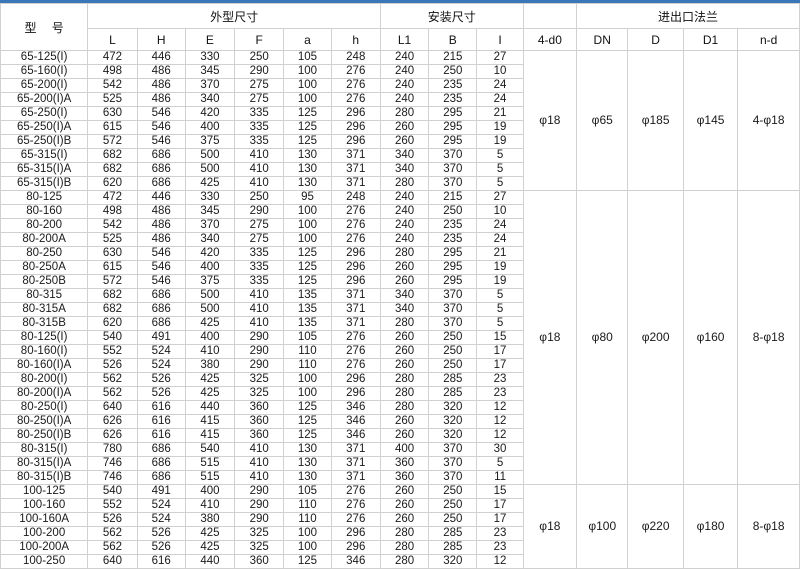 The width and height of the screenshot is (800, 569). I want to click on cell-E: 515, so click(210, 477).